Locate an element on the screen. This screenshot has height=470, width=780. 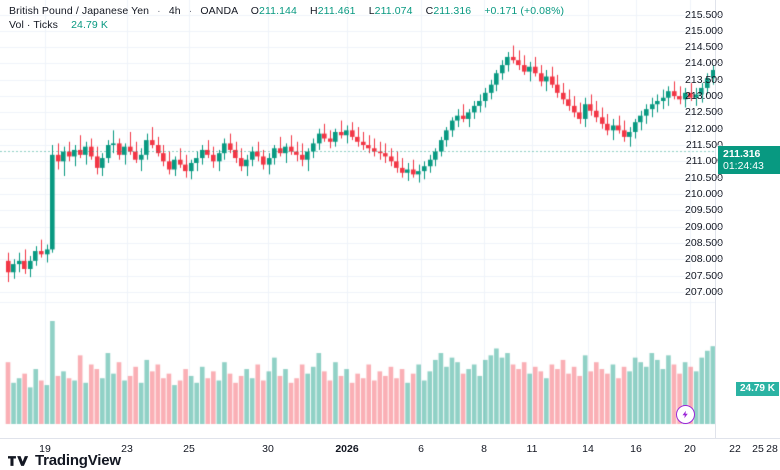
time-tick-label: 8 is located at coordinates (484, 449).